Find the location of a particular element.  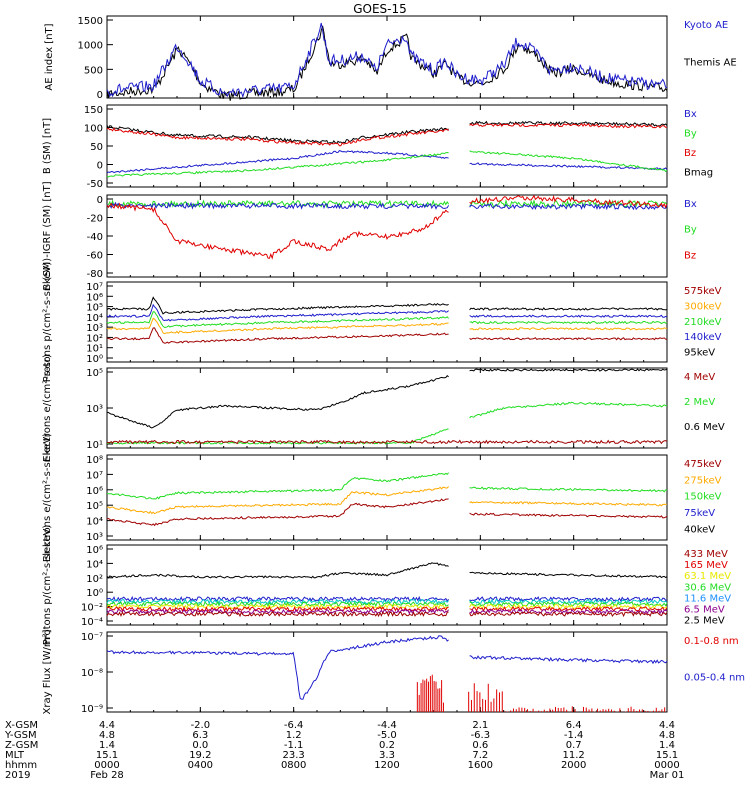

footer-value: -6.4 is located at coordinates (294, 725).